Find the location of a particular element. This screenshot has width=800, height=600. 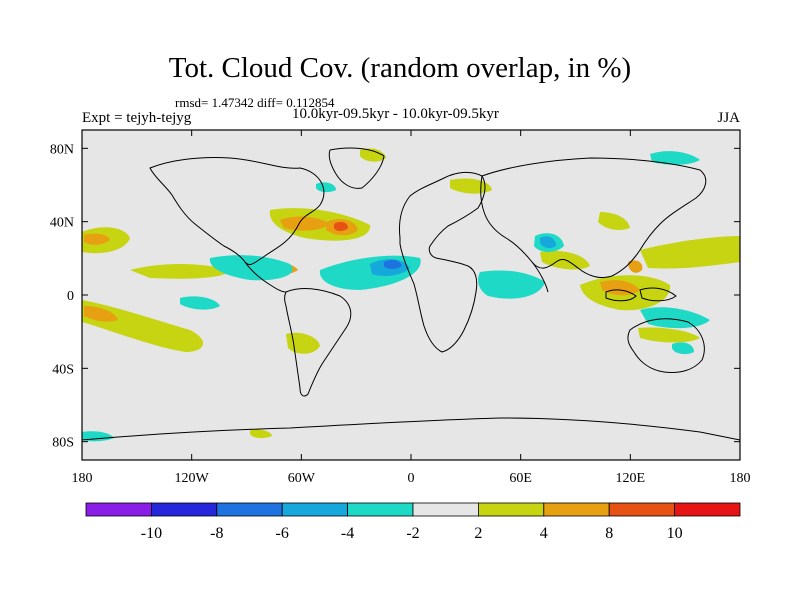

x-tick-label: 0 is located at coordinates (411, 478).